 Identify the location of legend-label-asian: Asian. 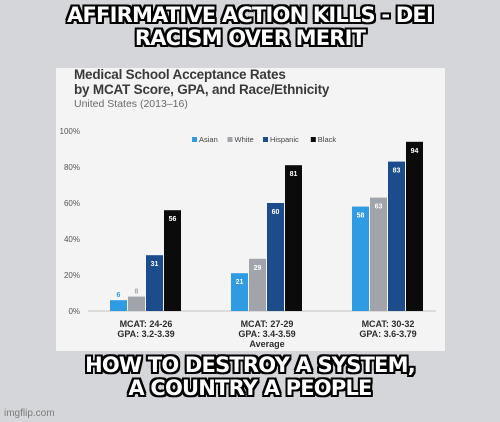
(208, 139).